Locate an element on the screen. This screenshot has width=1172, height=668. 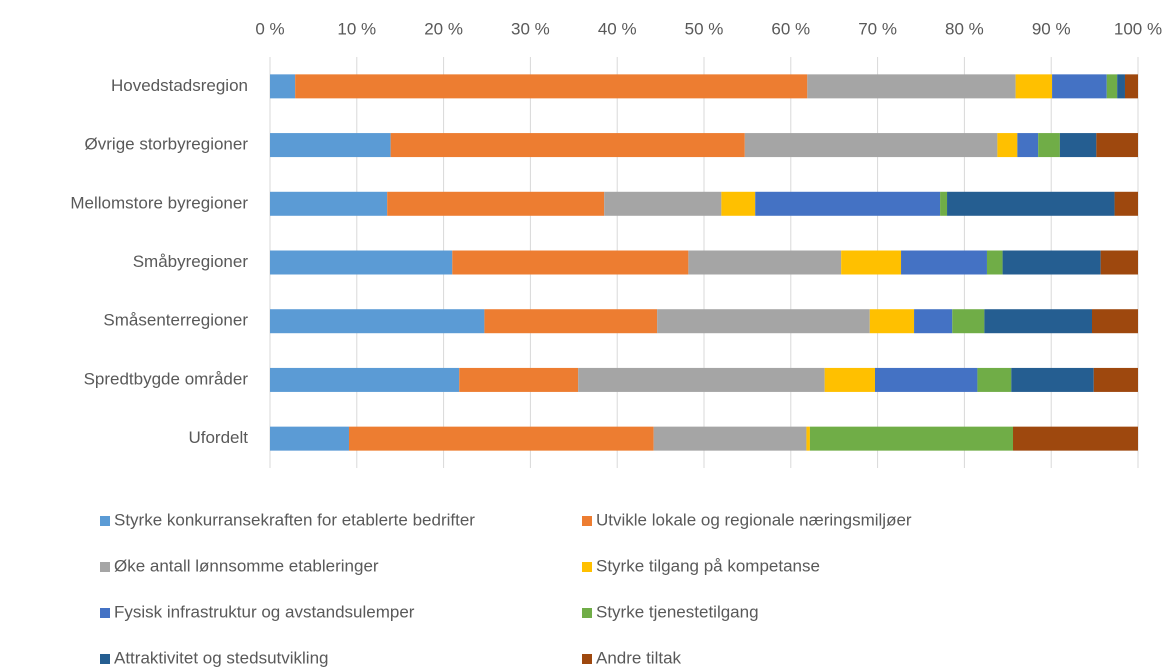
x-tick-label: 80 % is located at coordinates (964, 28).